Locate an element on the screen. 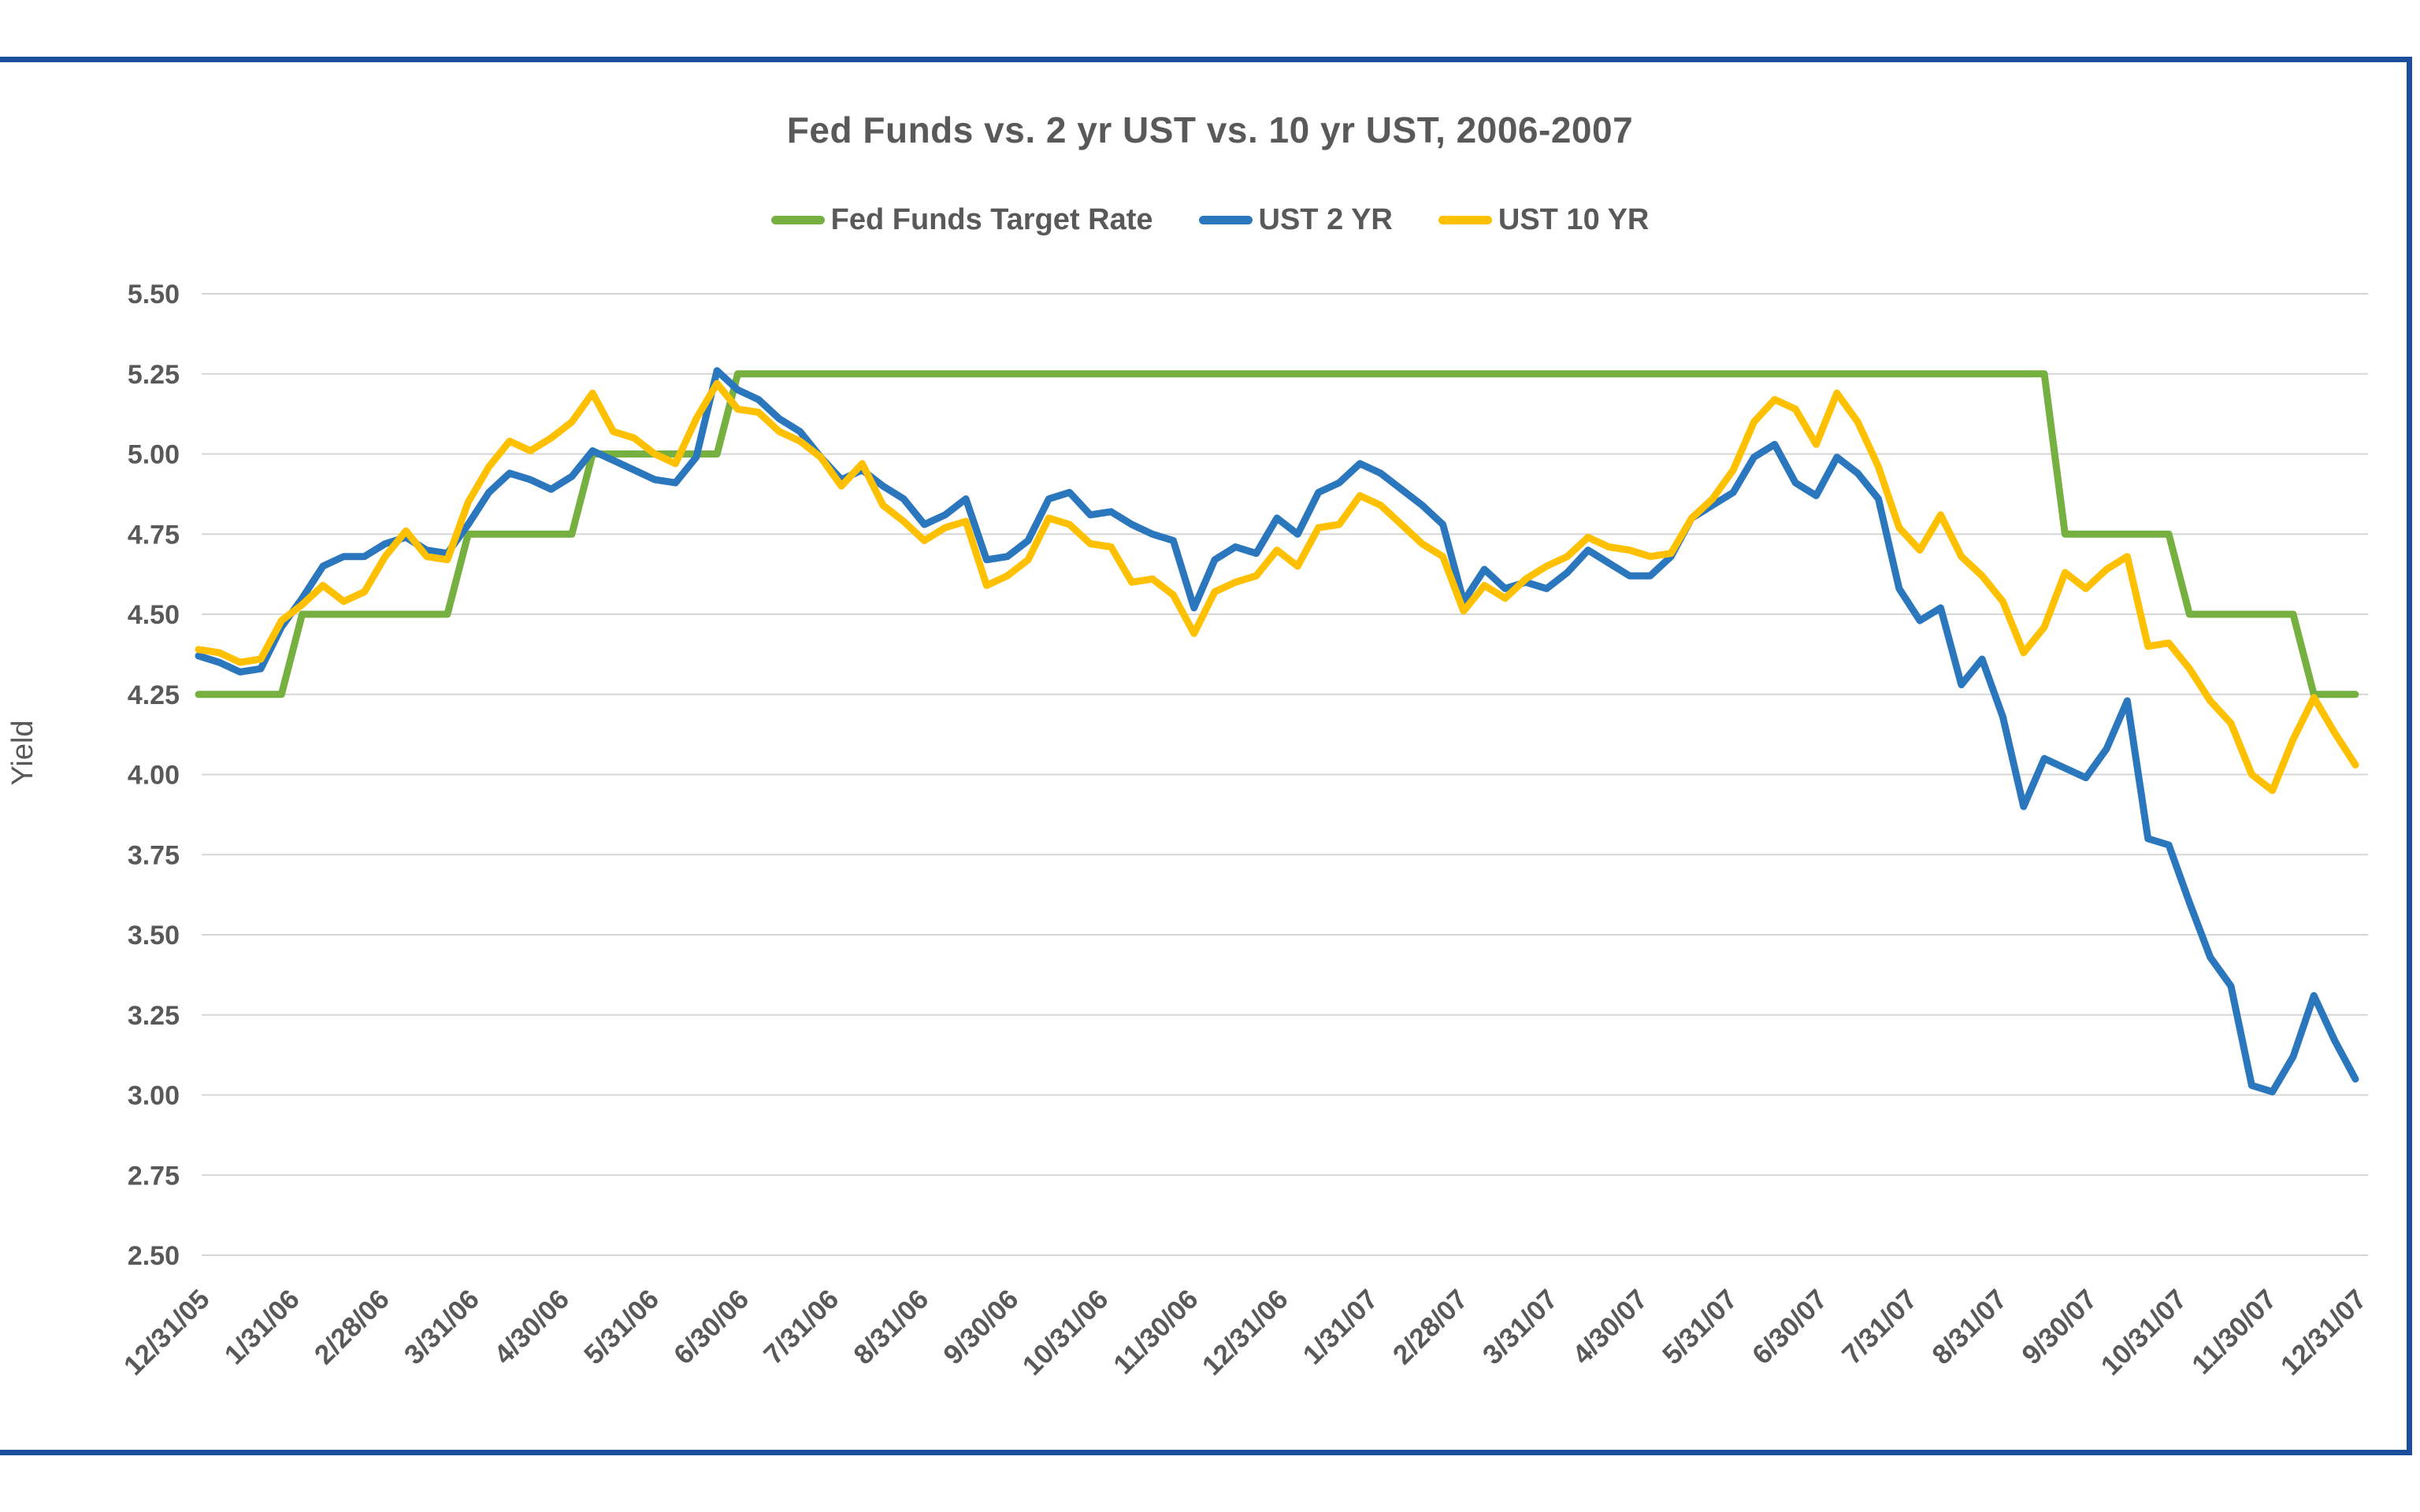 The width and height of the screenshot is (2420, 1512). x-tick-label: 12/31/06 is located at coordinates (1245, 1332).